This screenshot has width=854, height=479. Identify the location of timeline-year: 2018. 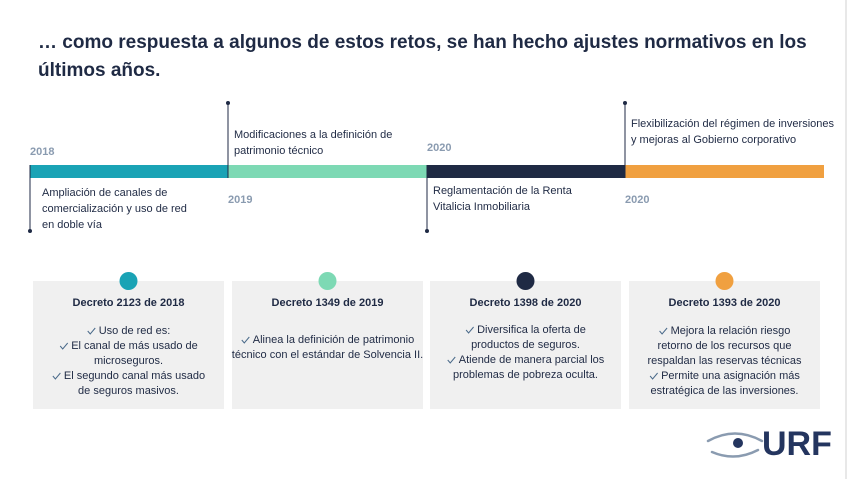
(42, 152).